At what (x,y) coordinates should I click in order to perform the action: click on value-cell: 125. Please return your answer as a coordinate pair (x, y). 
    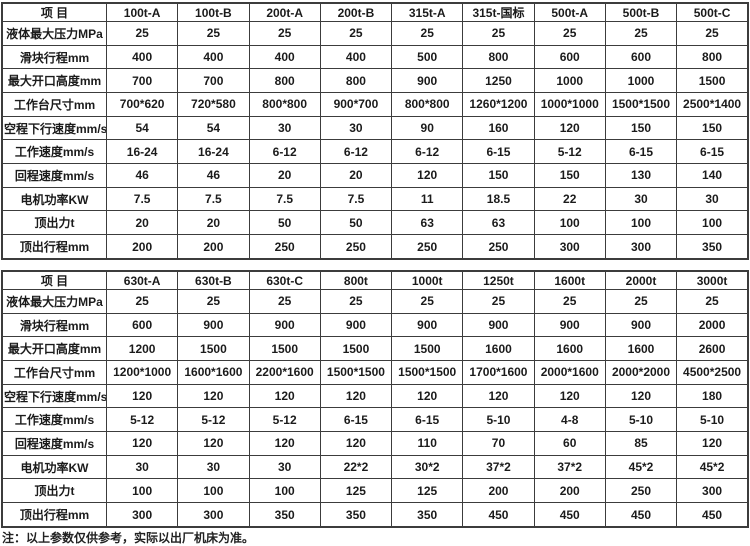
    Looking at the image, I should click on (356, 491).